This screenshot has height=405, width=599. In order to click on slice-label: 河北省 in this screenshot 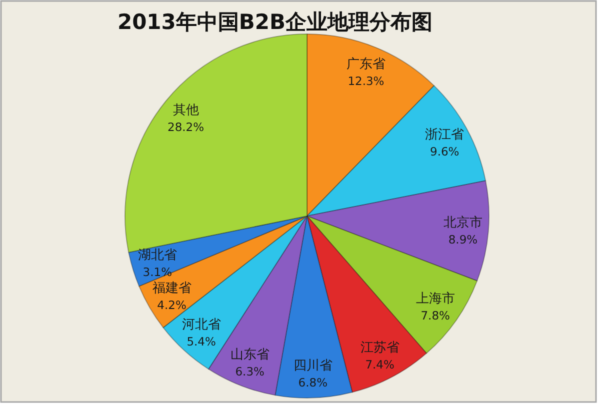, I will do `click(201, 324)`.